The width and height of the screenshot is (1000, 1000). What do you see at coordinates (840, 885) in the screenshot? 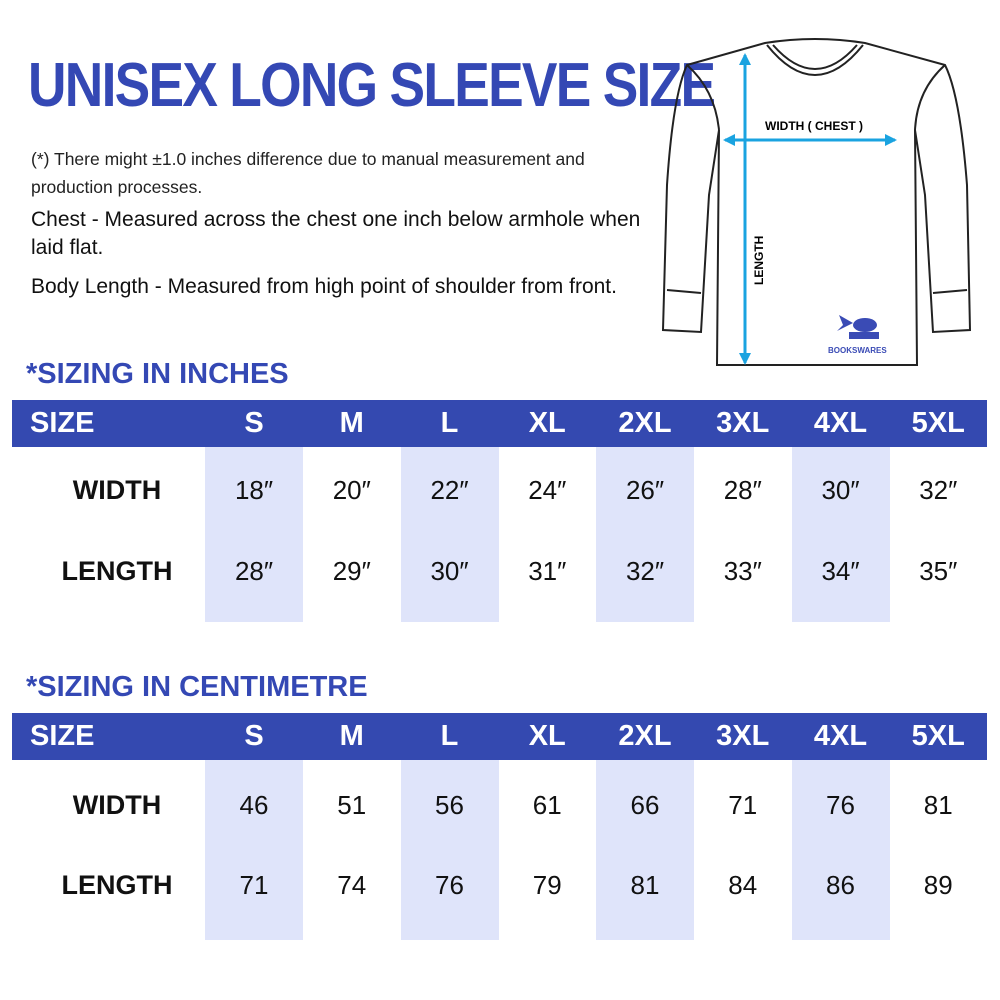
I see `table-cell: 86` at bounding box center [840, 885].